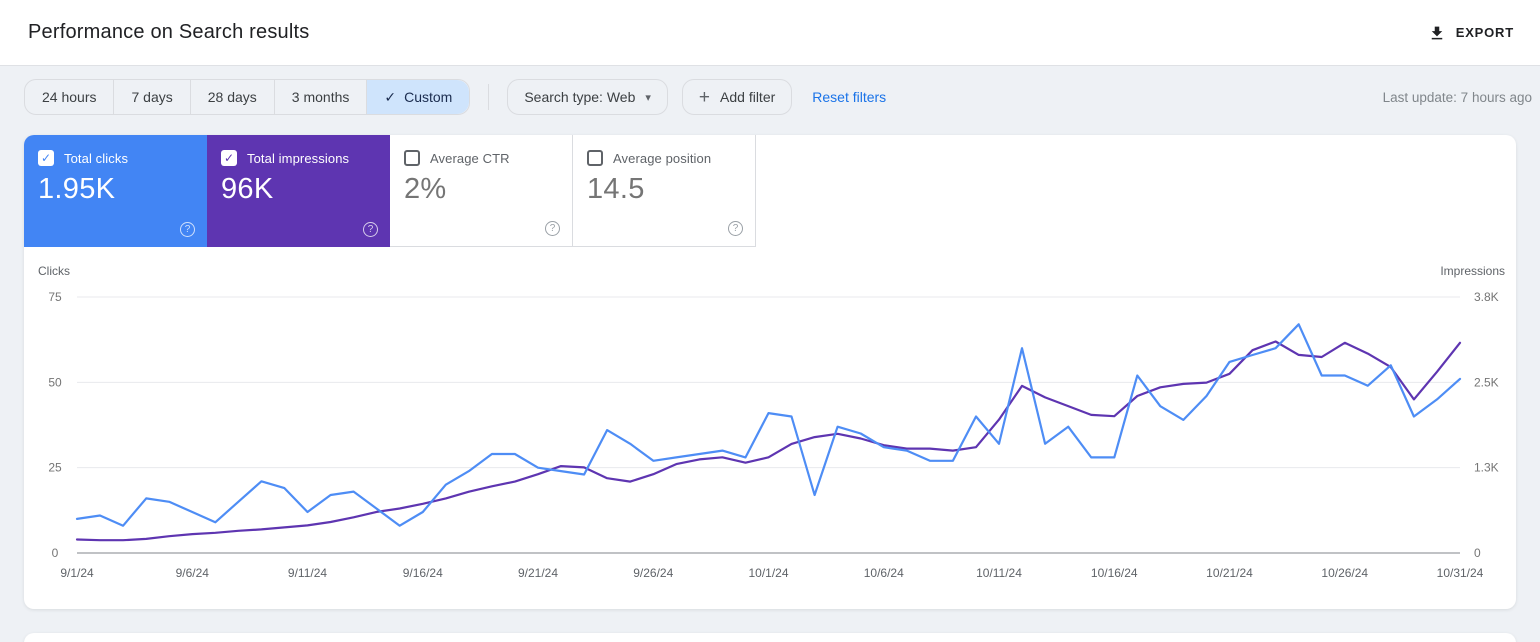  I want to click on date-range-group: 24 hours 7 days 28 days 3 months ✓ Custom, so click(247, 97).